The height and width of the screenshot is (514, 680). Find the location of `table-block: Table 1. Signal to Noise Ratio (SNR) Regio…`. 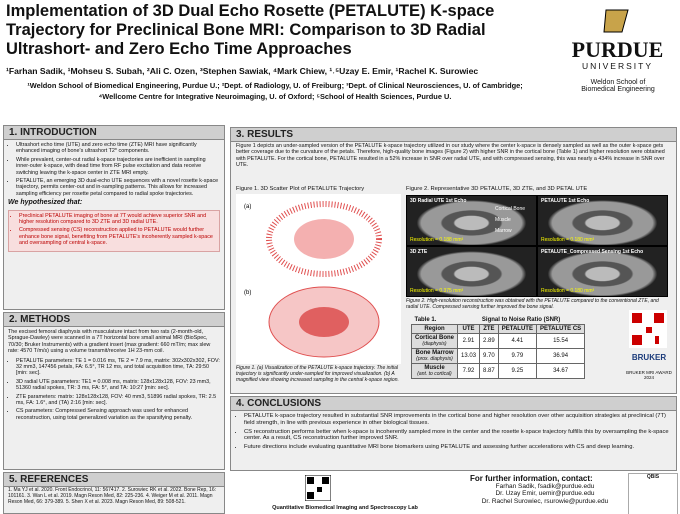

table-block: Table 1. Signal to Noise Ratio (SNR) Regio… is located at coordinates (498, 347).